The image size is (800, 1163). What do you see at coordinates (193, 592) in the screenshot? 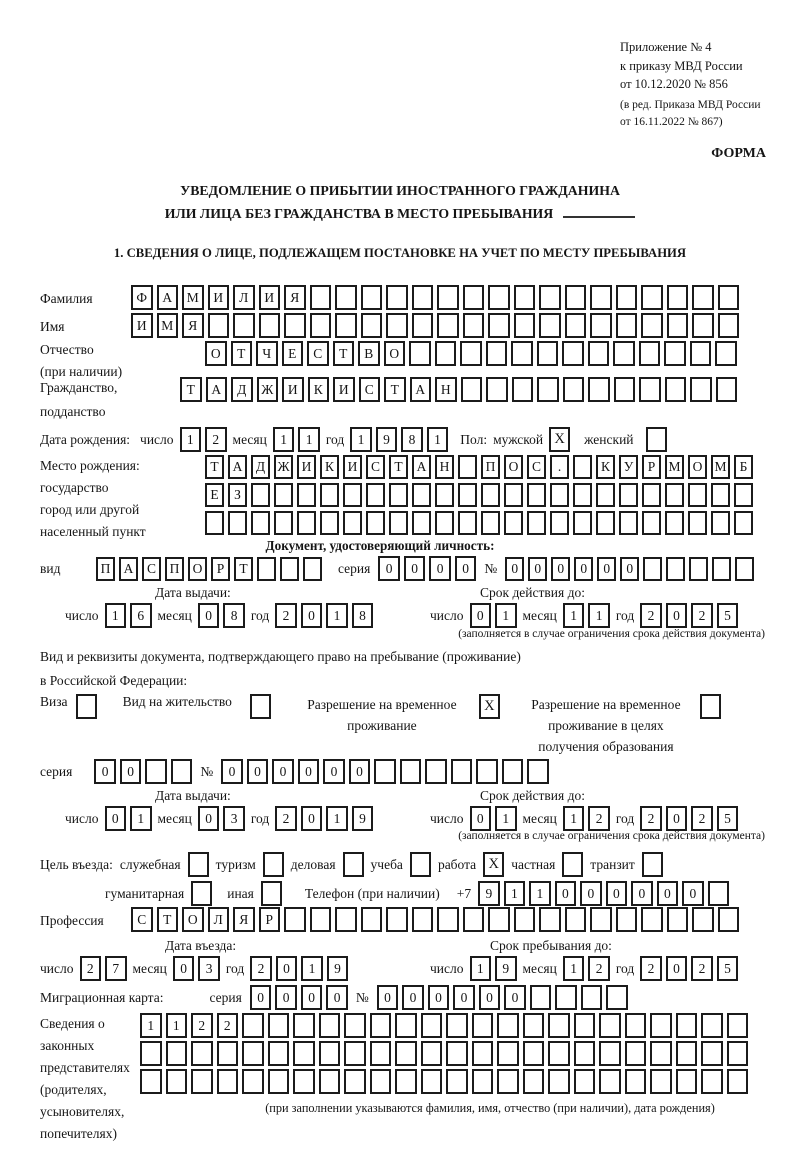
I see `identity-issue-heading: Дата выдачи:` at bounding box center [193, 592].